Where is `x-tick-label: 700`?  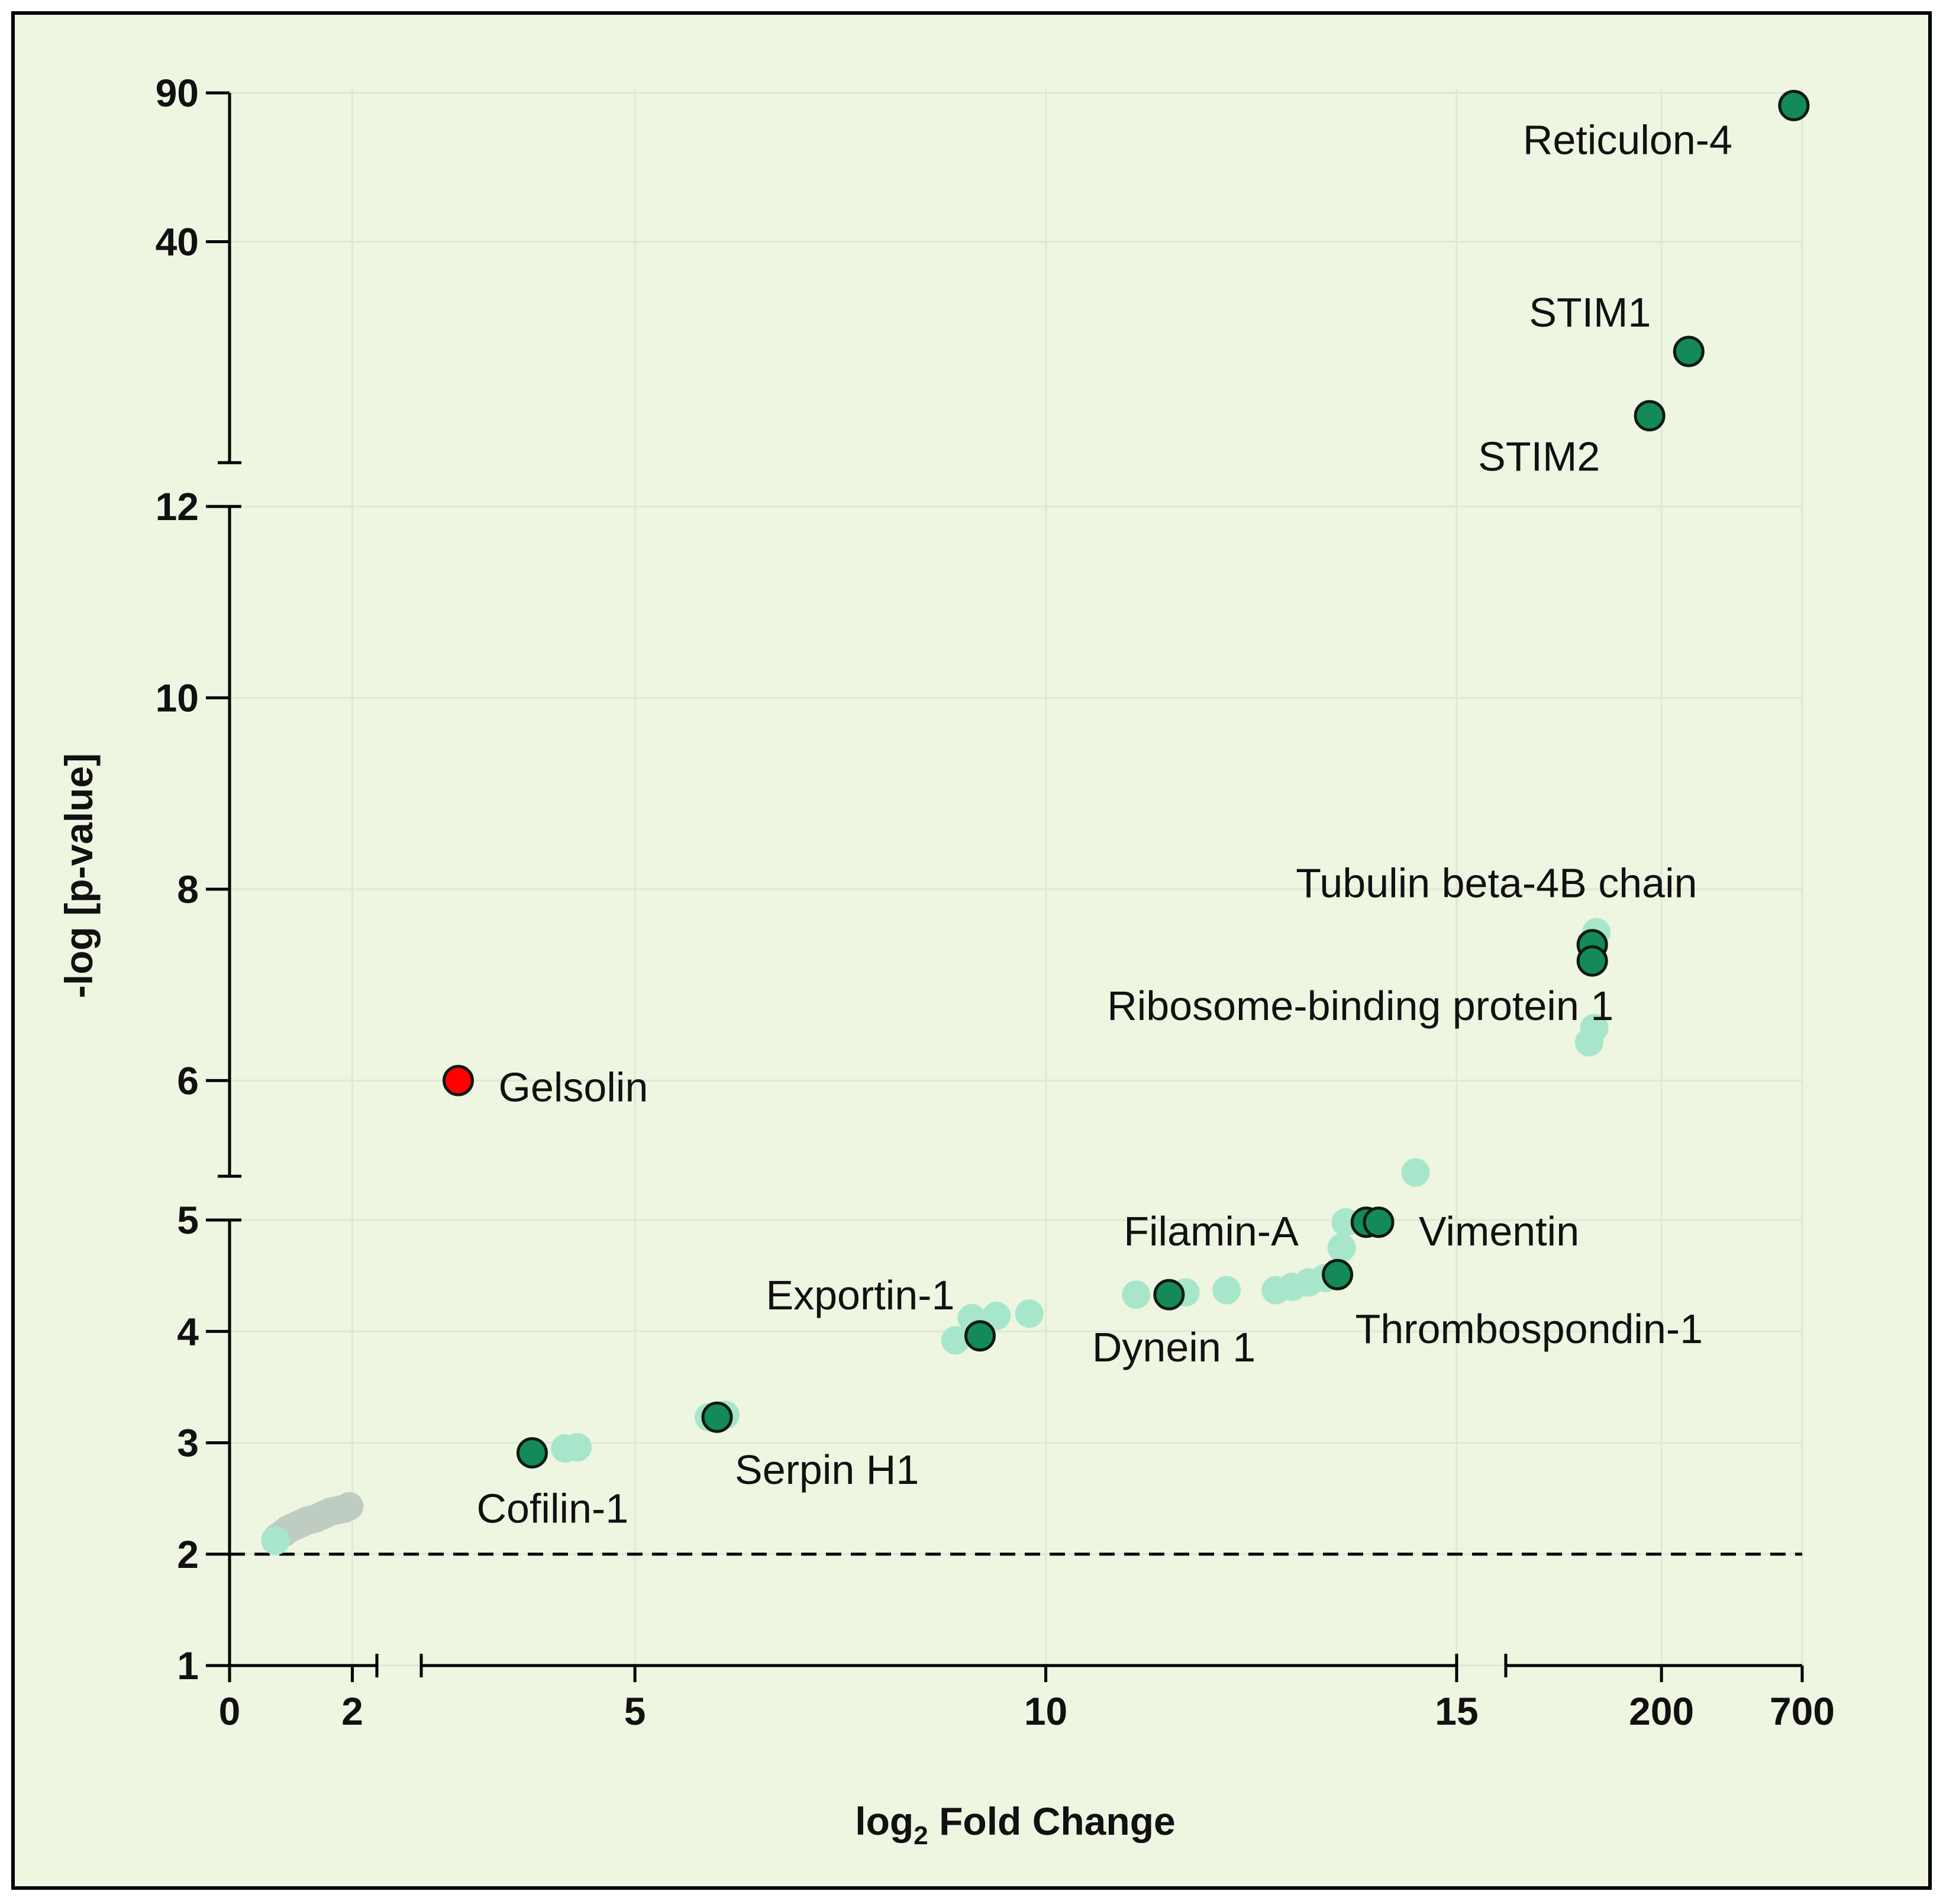
x-tick-label: 700 is located at coordinates (1802, 1711).